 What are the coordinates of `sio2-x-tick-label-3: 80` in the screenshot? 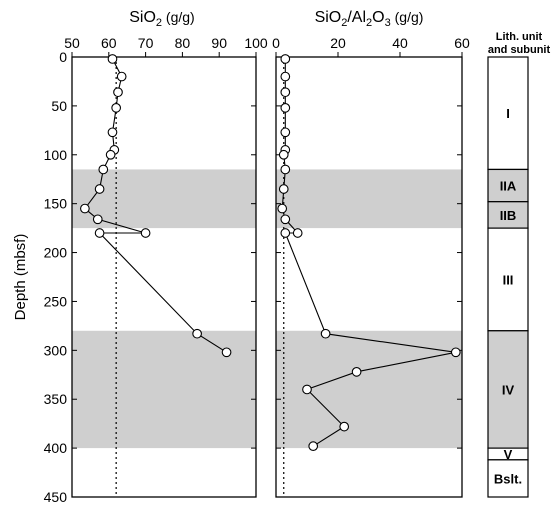 It's located at (183, 43).